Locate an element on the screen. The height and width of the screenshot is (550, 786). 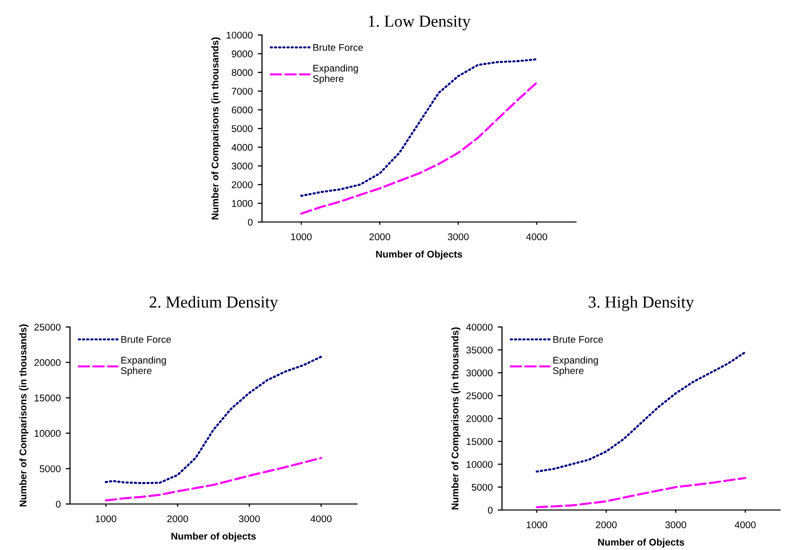
y-tick-label: 1000 is located at coordinates (242, 203).